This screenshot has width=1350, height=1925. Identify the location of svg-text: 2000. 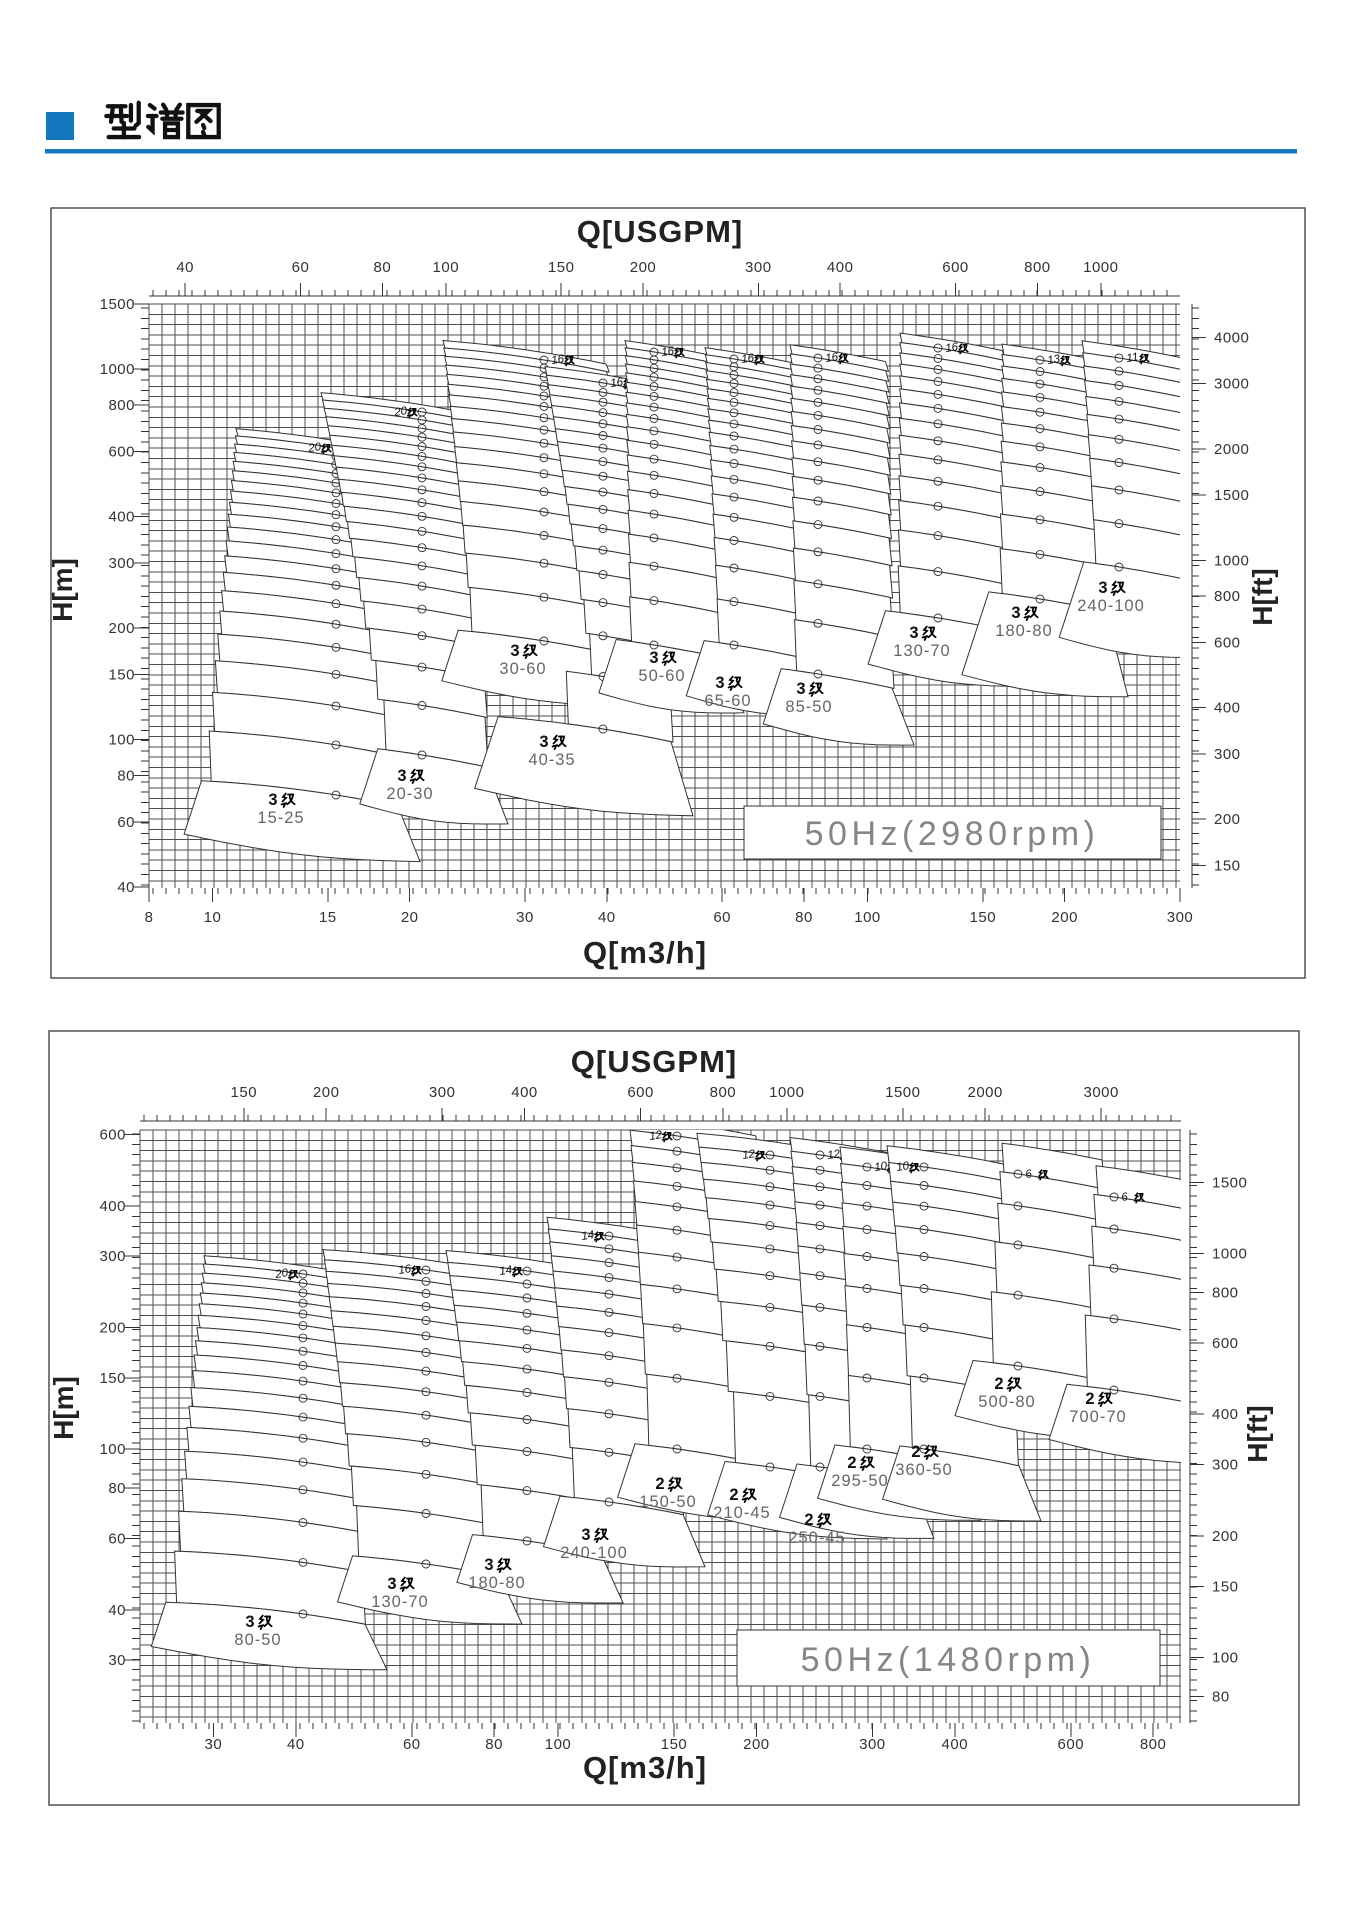
(1231, 449).